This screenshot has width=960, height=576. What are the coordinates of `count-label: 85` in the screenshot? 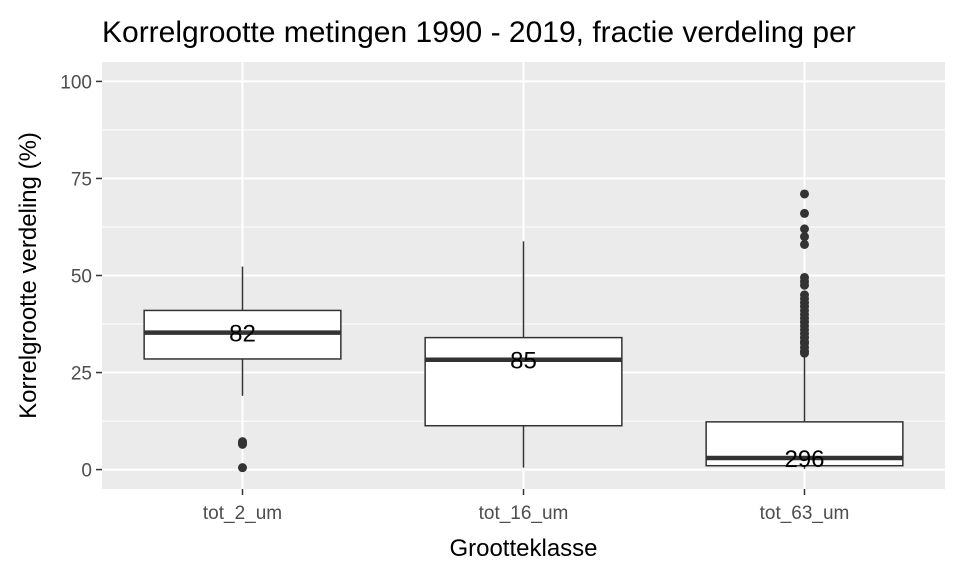 It's located at (523, 361).